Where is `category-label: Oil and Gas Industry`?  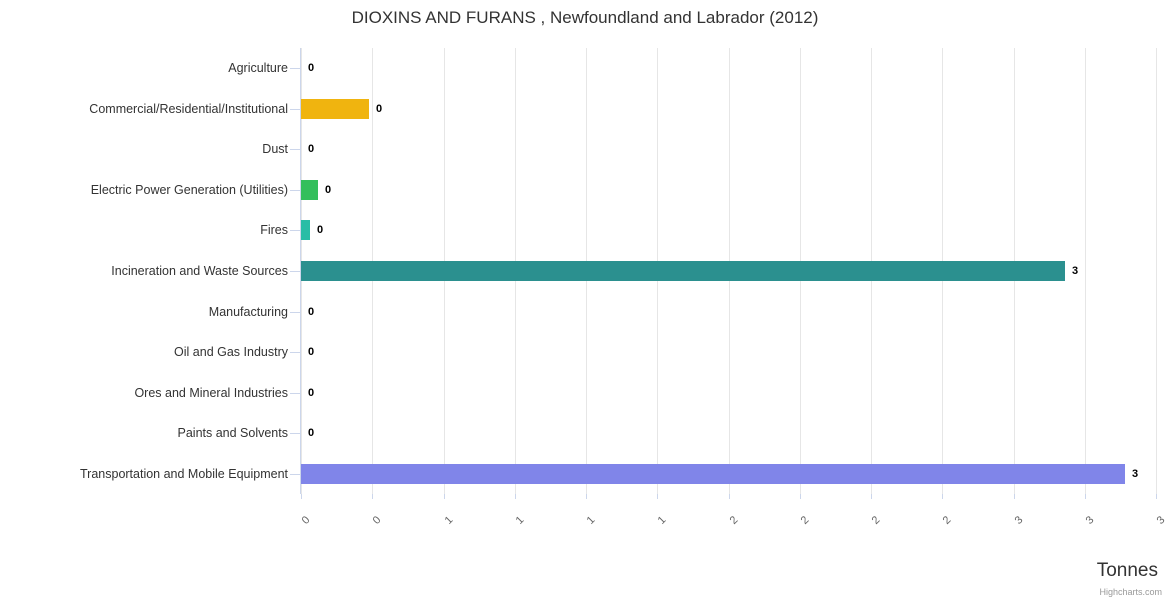 category-label: Oil and Gas Industry is located at coordinates (231, 352).